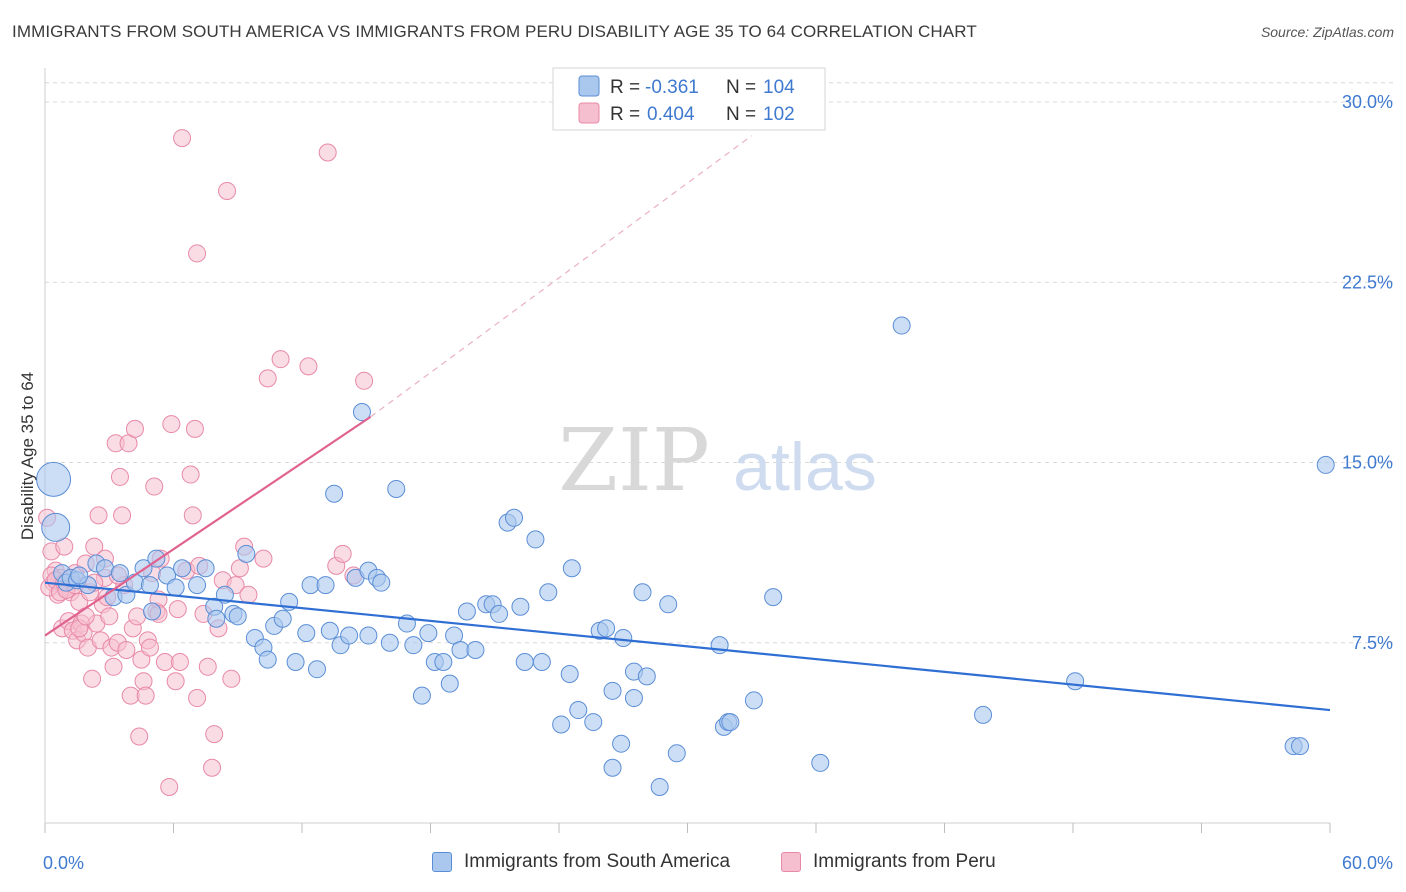  I want to click on legend-label-south-america: Immigrants from South America, so click(597, 861).